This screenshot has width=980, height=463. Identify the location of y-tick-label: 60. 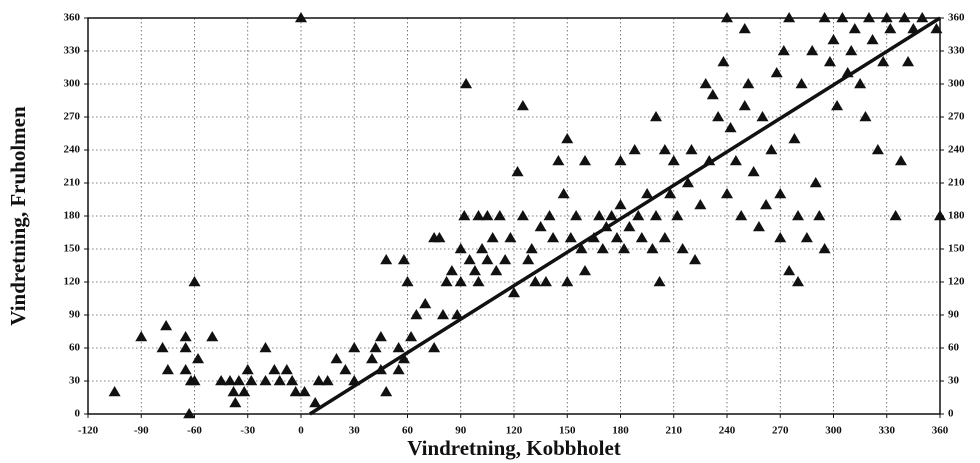
(75, 348).